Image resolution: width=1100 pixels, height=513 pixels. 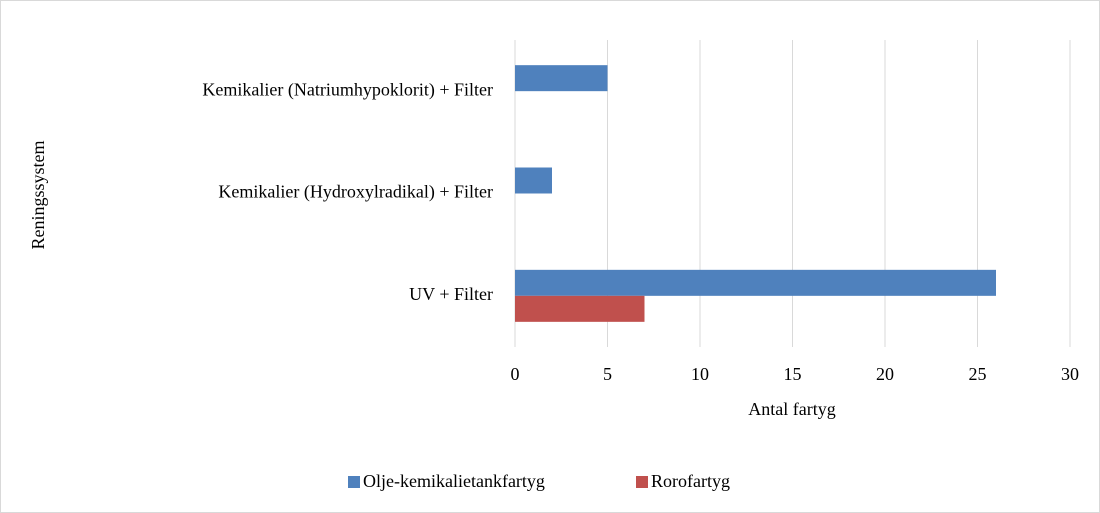 I want to click on x-axis-title: Antal fartyg, so click(x=791, y=409).